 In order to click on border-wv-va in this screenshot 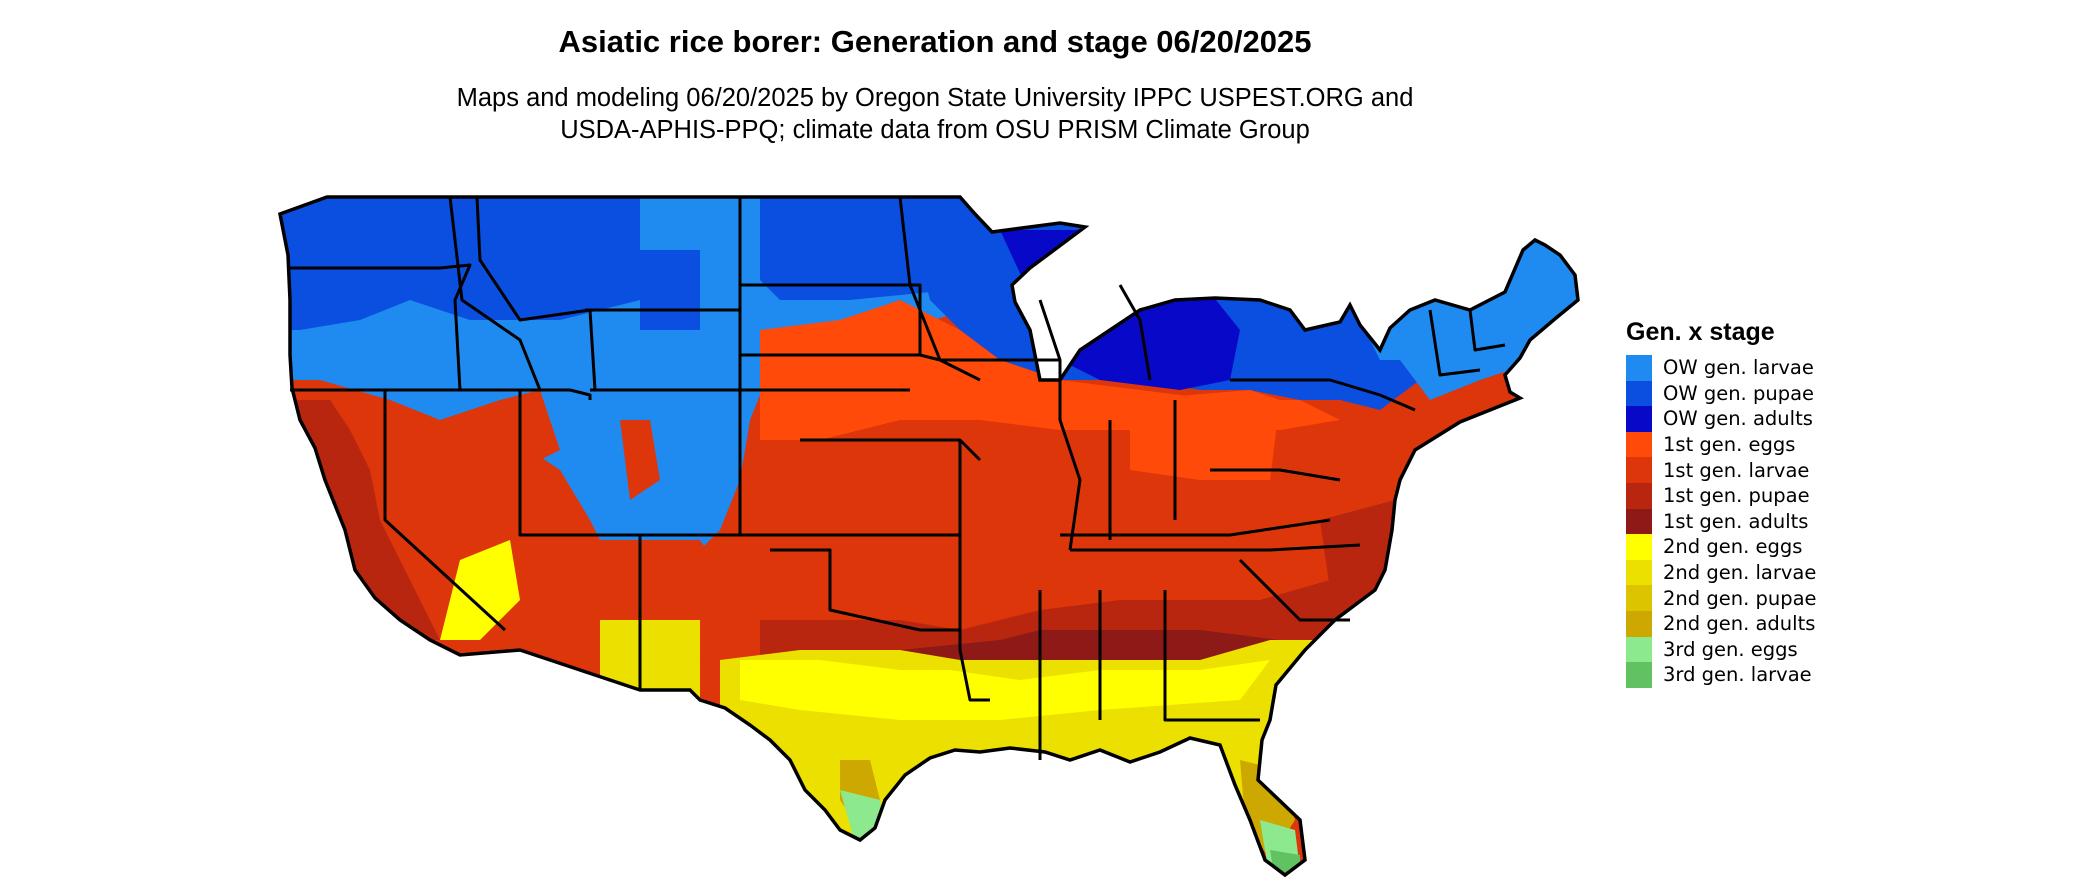, I will do `click(1275, 475)`.